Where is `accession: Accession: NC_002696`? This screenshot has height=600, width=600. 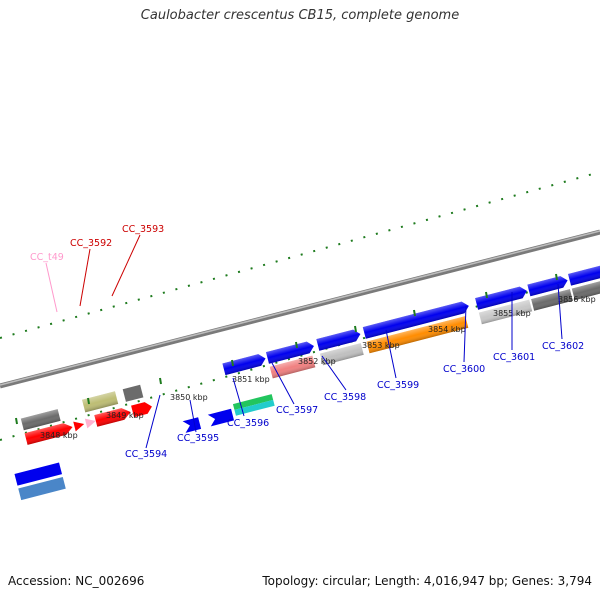 accession: Accession: NC_002696 is located at coordinates (76, 581).